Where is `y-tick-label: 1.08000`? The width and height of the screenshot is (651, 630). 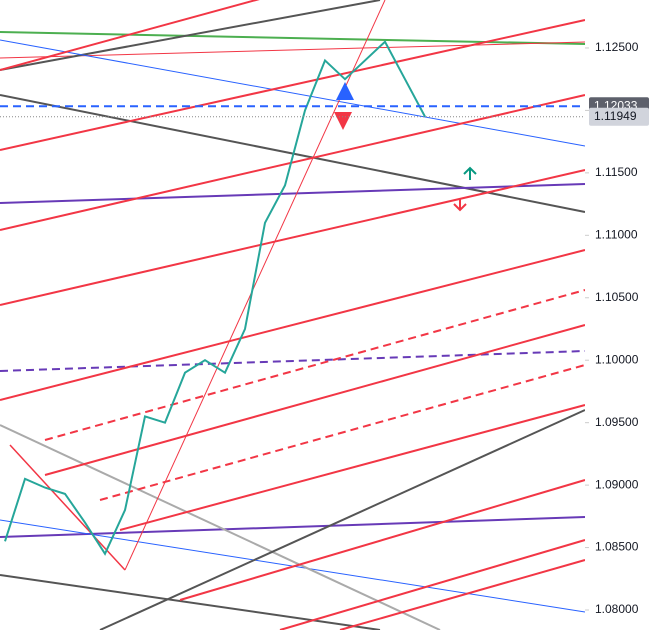
y-tick-label: 1.08000 is located at coordinates (617, 609).